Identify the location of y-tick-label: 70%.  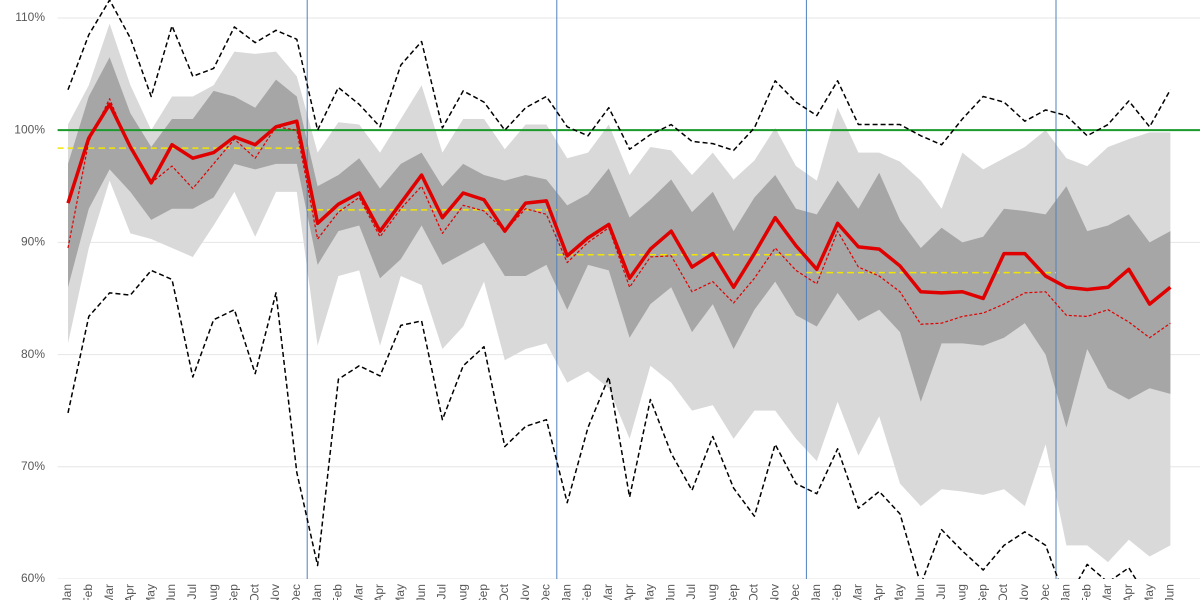
(33, 466).